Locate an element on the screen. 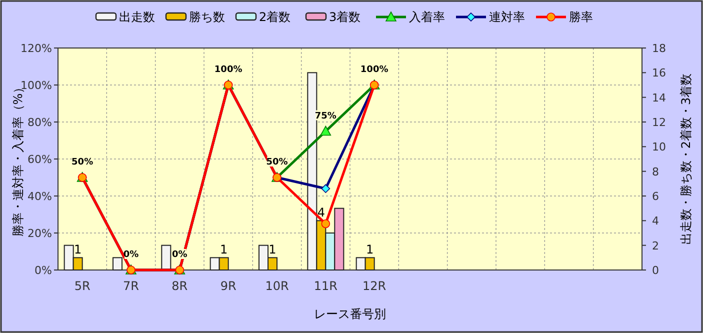 Image resolution: width=703 pixels, height=333 pixels. legend-label: 3着数 is located at coordinates (345, 17).